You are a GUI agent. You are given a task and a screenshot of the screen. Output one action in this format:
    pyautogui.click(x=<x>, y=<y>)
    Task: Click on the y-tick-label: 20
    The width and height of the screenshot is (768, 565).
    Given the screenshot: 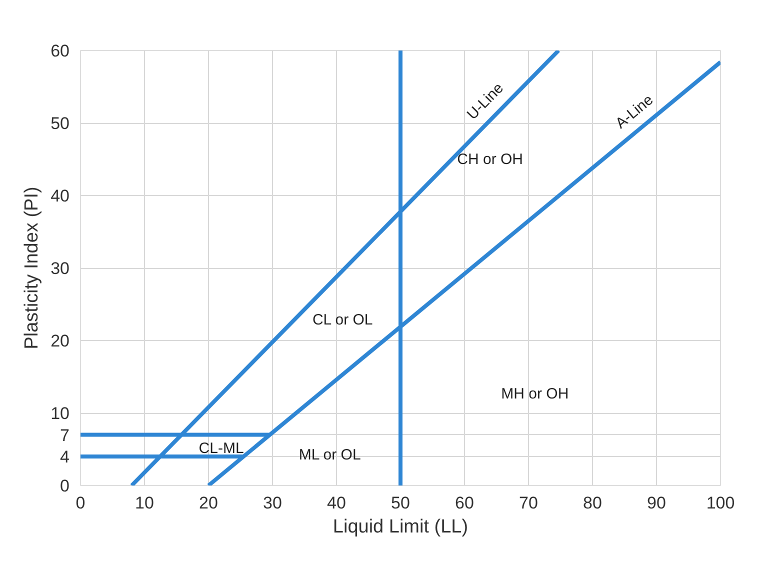 What is the action you would take?
    pyautogui.click(x=60, y=341)
    